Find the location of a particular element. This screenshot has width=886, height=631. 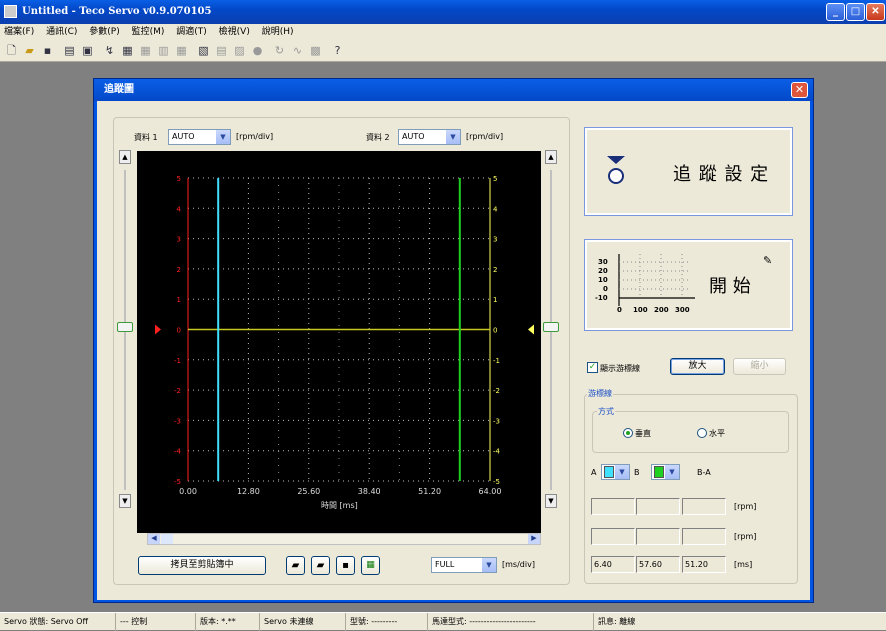

right-zero-marker is located at coordinates (531, 329).